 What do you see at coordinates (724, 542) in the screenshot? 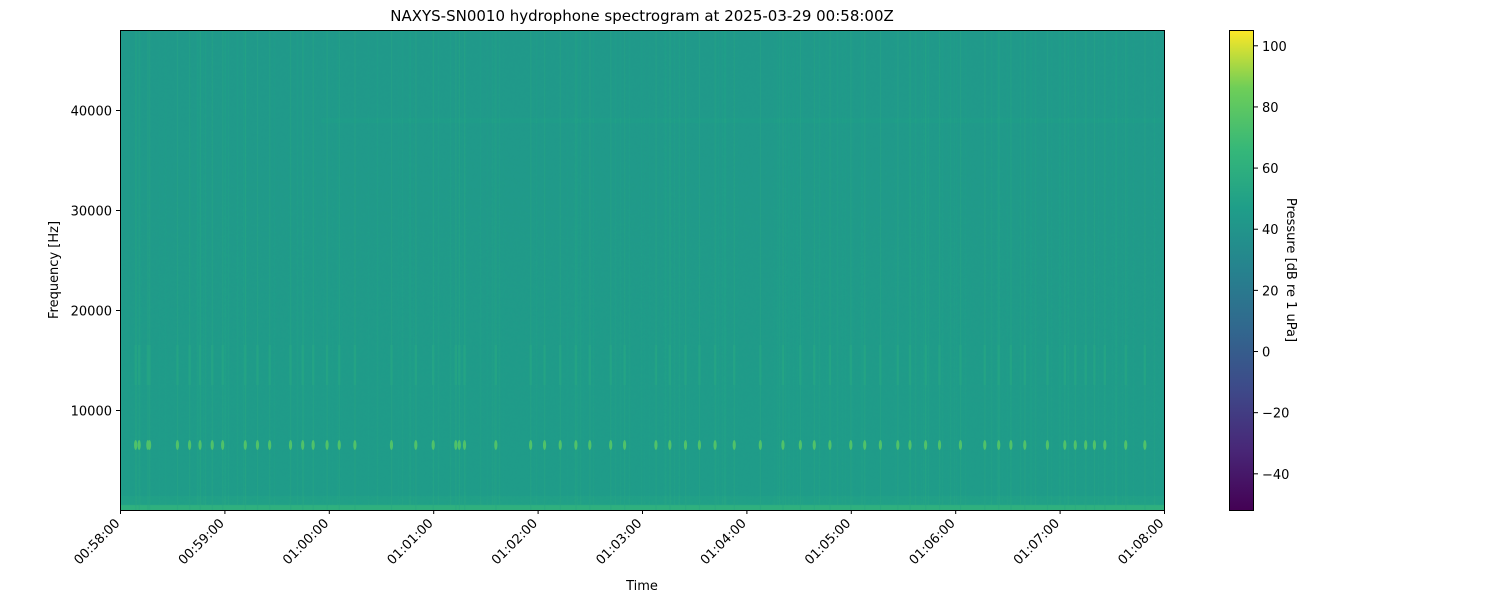
I see `x-tick-label: 01:04:00` at bounding box center [724, 542].